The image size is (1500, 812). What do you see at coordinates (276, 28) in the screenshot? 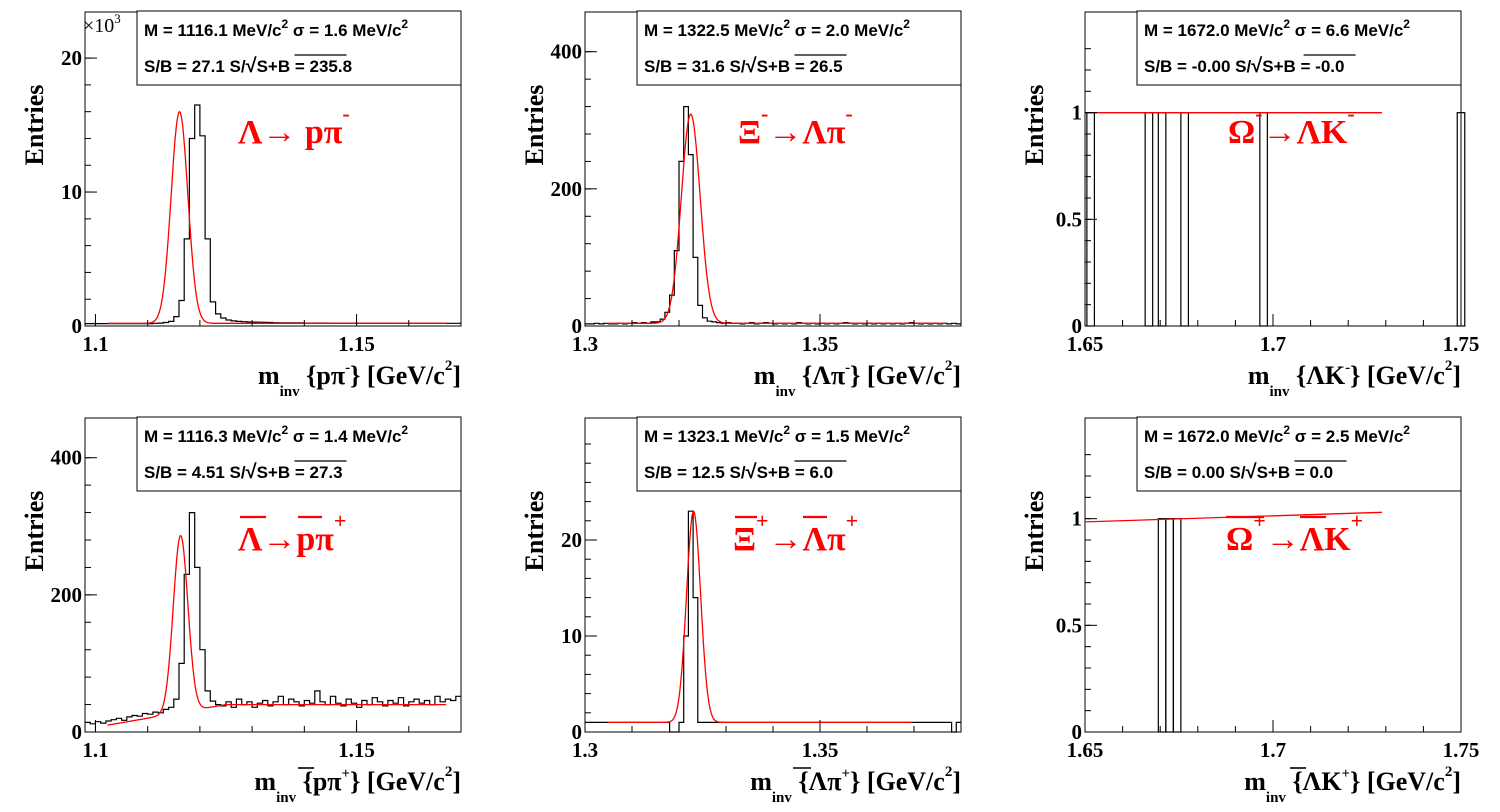
I see `stats-line-1: M = 1116.1 MeV/c2 σ = 1.6 MeV/c2` at bounding box center [276, 28].